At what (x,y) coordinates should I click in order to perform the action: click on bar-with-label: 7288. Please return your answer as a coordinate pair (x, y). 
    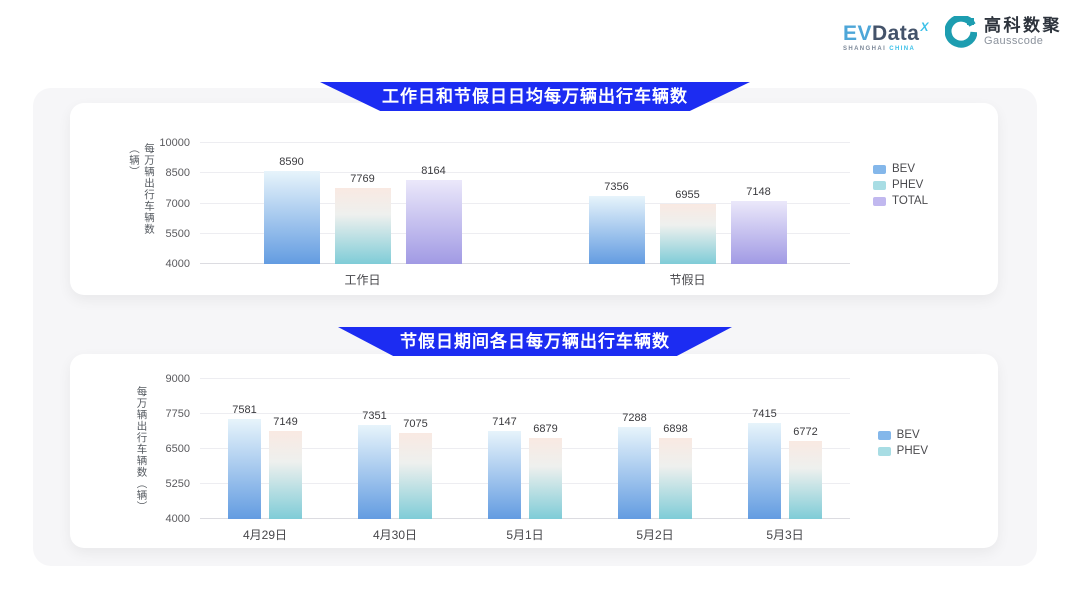
    Looking at the image, I should click on (634, 465).